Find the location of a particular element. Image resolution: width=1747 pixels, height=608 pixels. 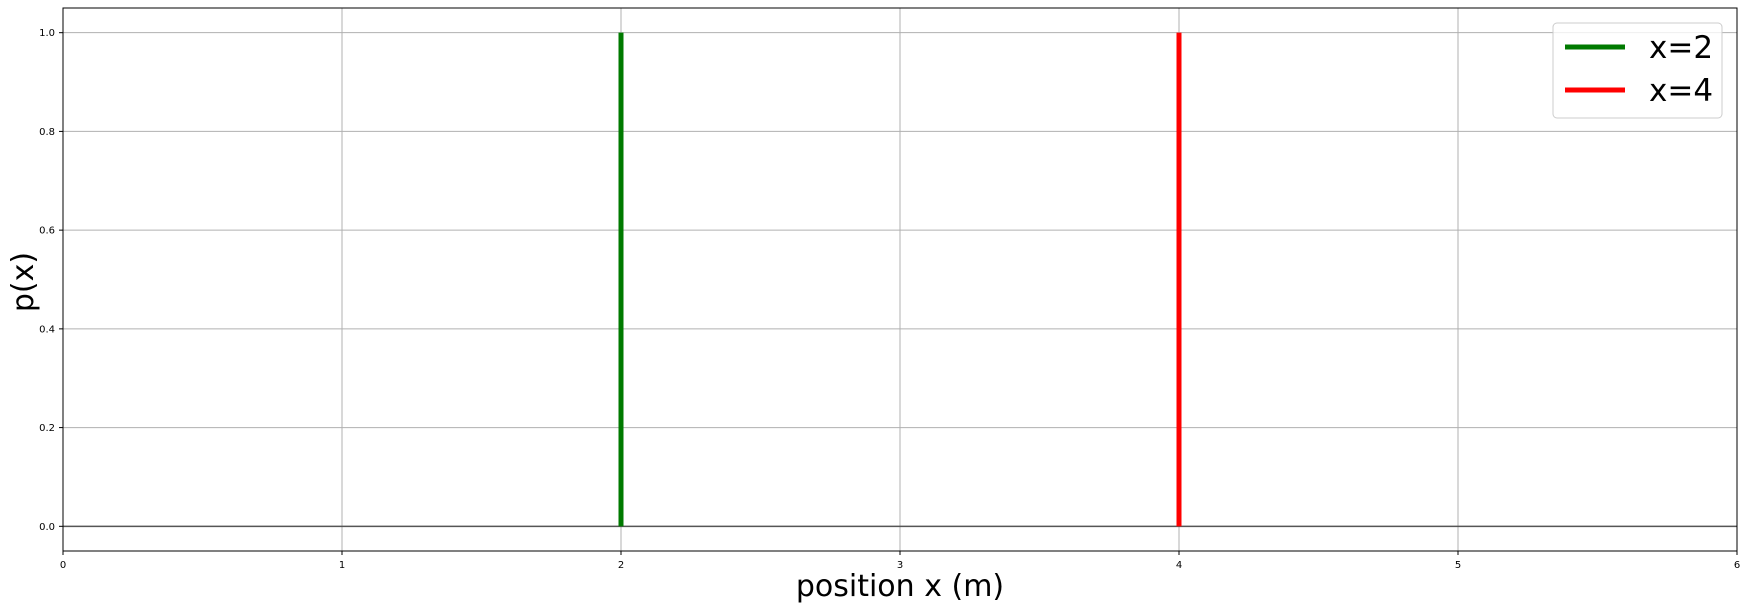

x-tick-label: 0 is located at coordinates (63, 565).